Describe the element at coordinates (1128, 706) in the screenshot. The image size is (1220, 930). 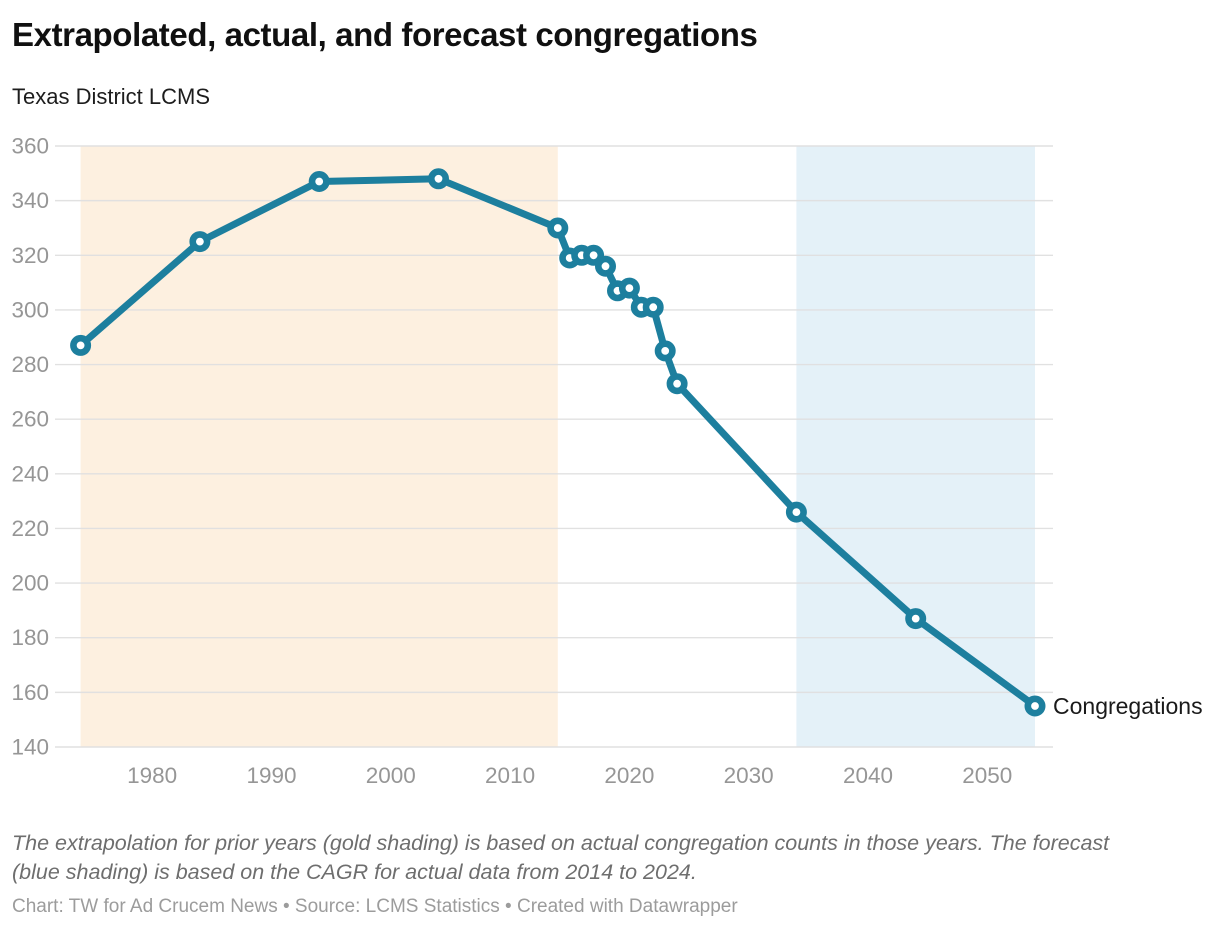
I see `series-label: Congregations` at that location.